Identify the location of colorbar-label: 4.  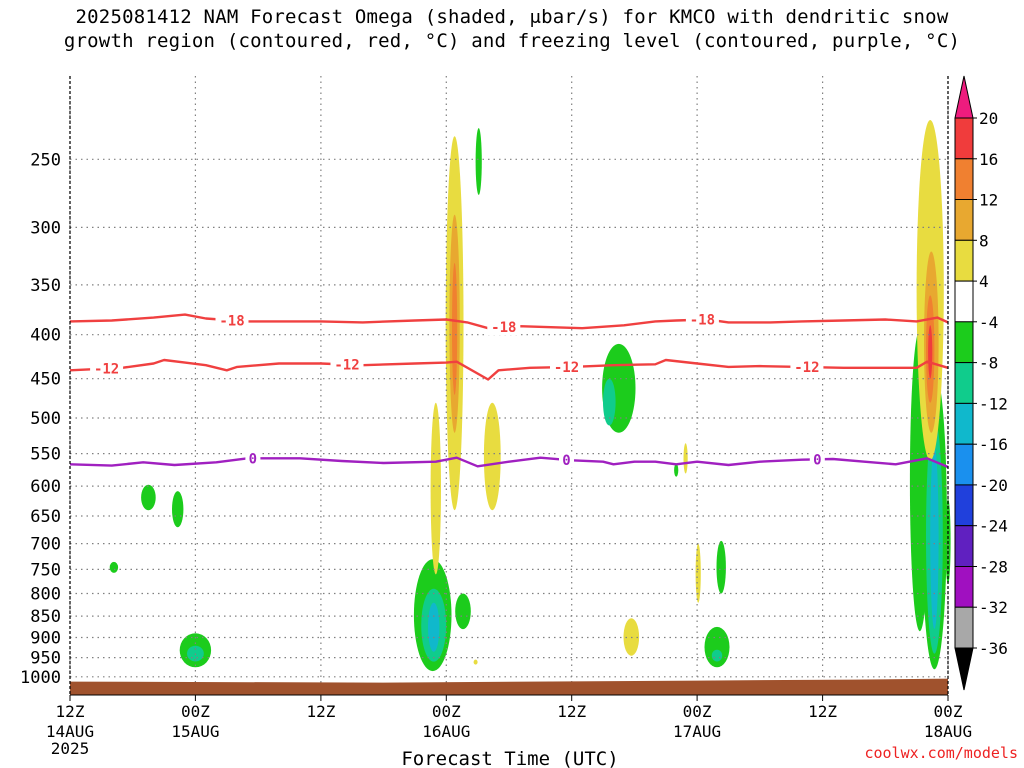
(984, 281).